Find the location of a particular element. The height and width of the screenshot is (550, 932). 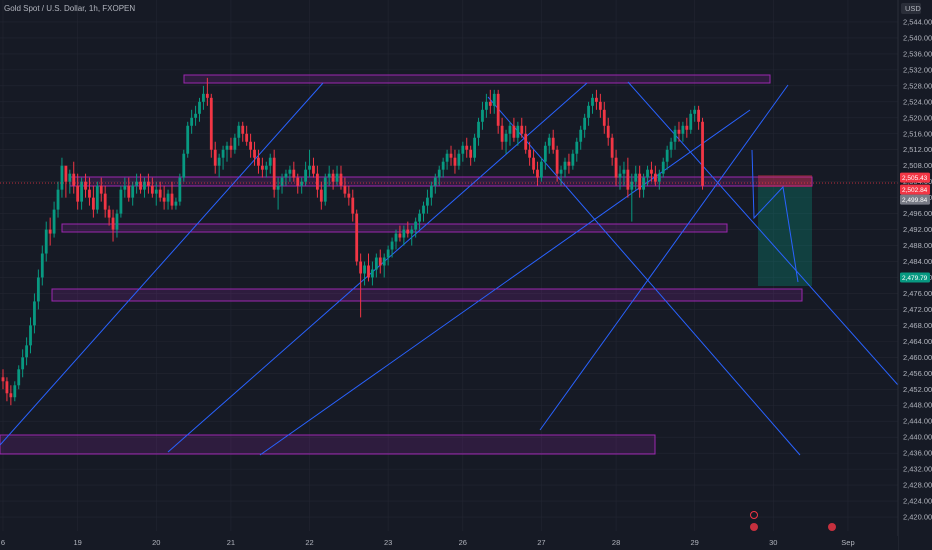

y-tick-label: 2,488.00 is located at coordinates (917, 245).